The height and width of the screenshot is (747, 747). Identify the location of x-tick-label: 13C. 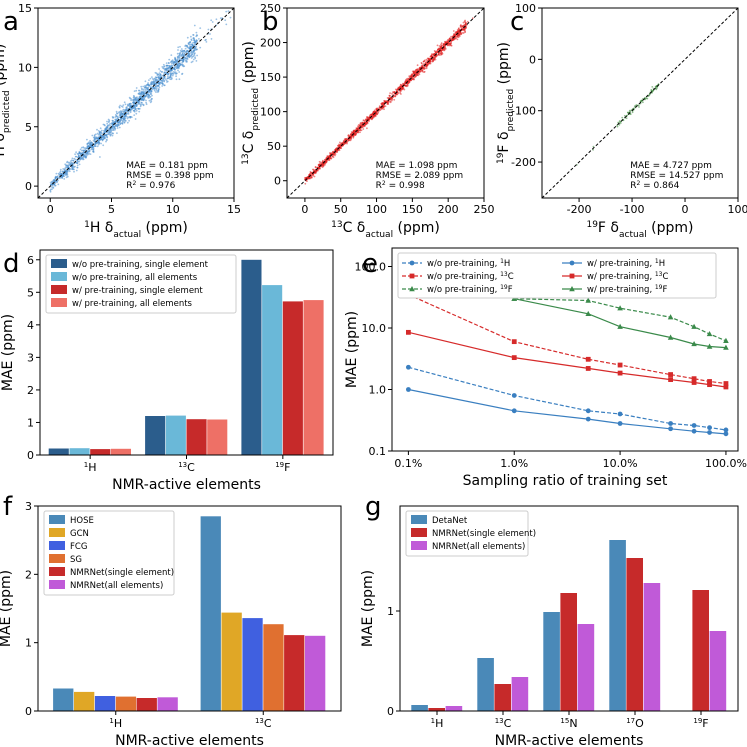
(186, 467).